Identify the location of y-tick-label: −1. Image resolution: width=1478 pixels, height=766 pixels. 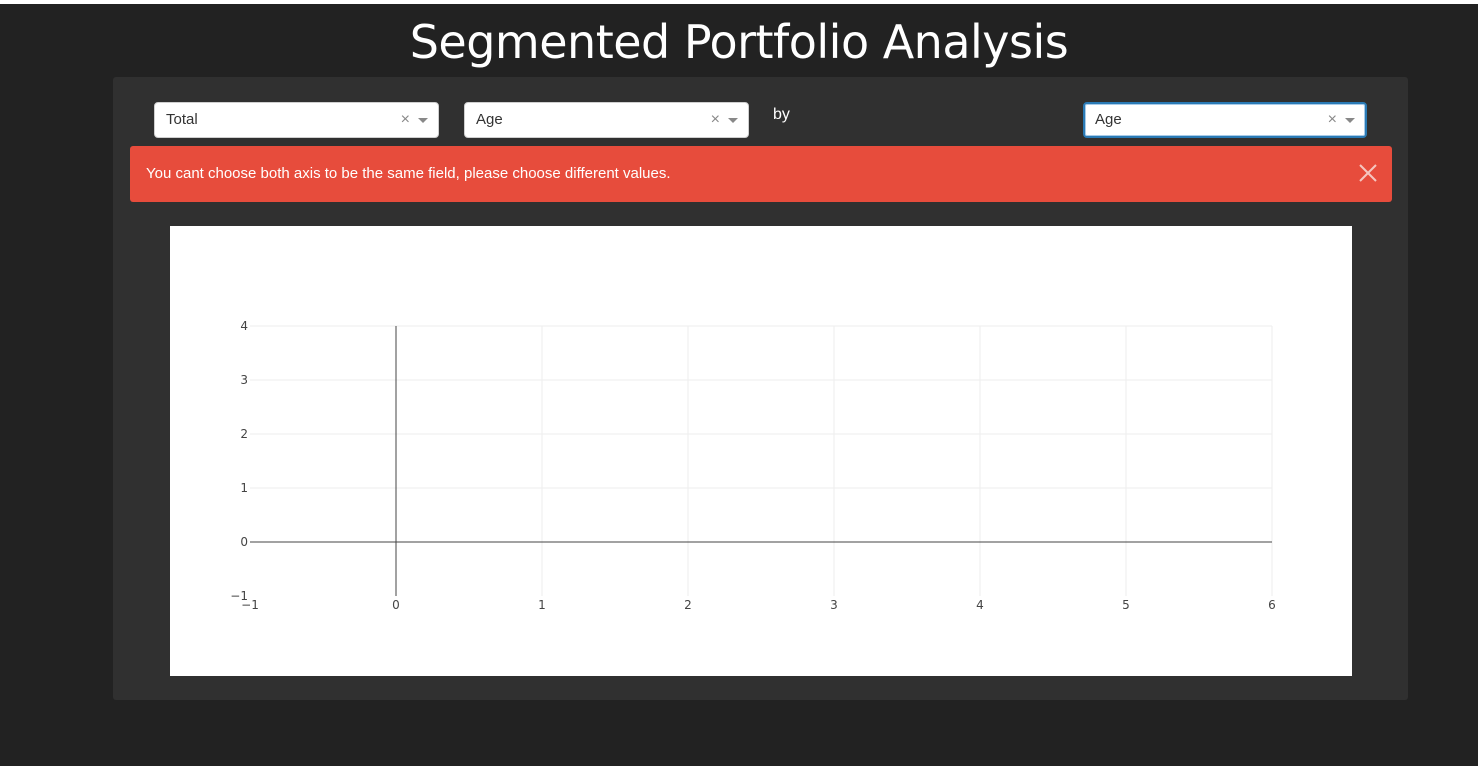
(239, 596).